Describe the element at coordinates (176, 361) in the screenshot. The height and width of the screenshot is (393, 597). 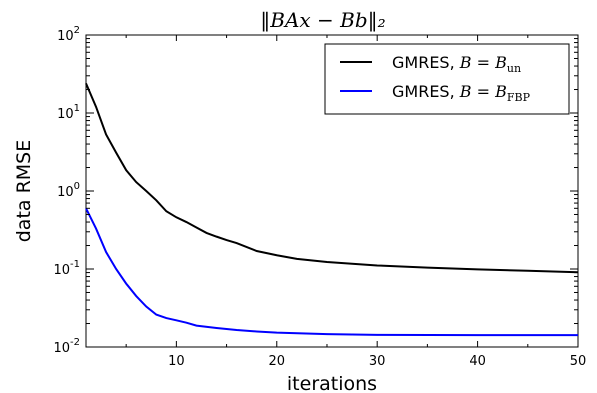
I see `x-tick-label: 10` at that location.